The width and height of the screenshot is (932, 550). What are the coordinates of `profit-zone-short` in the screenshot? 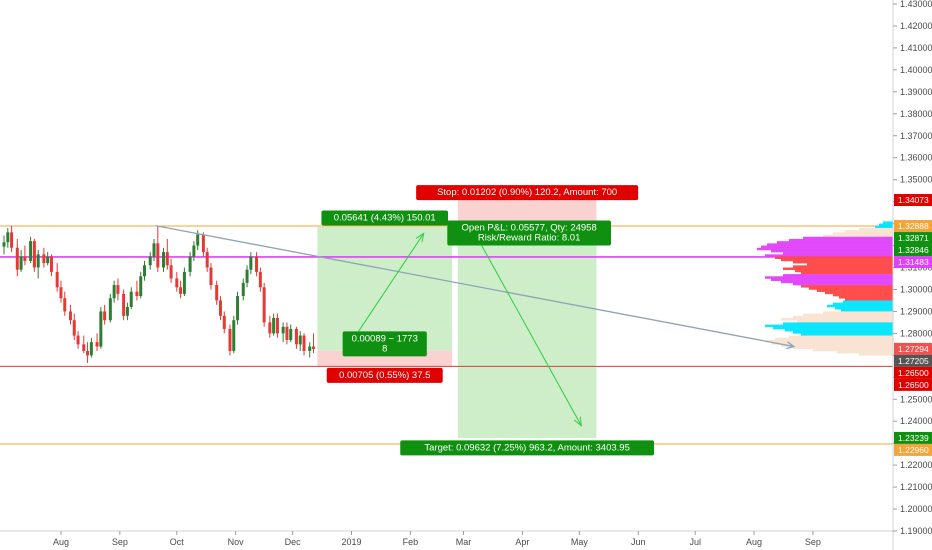 It's located at (527, 332).